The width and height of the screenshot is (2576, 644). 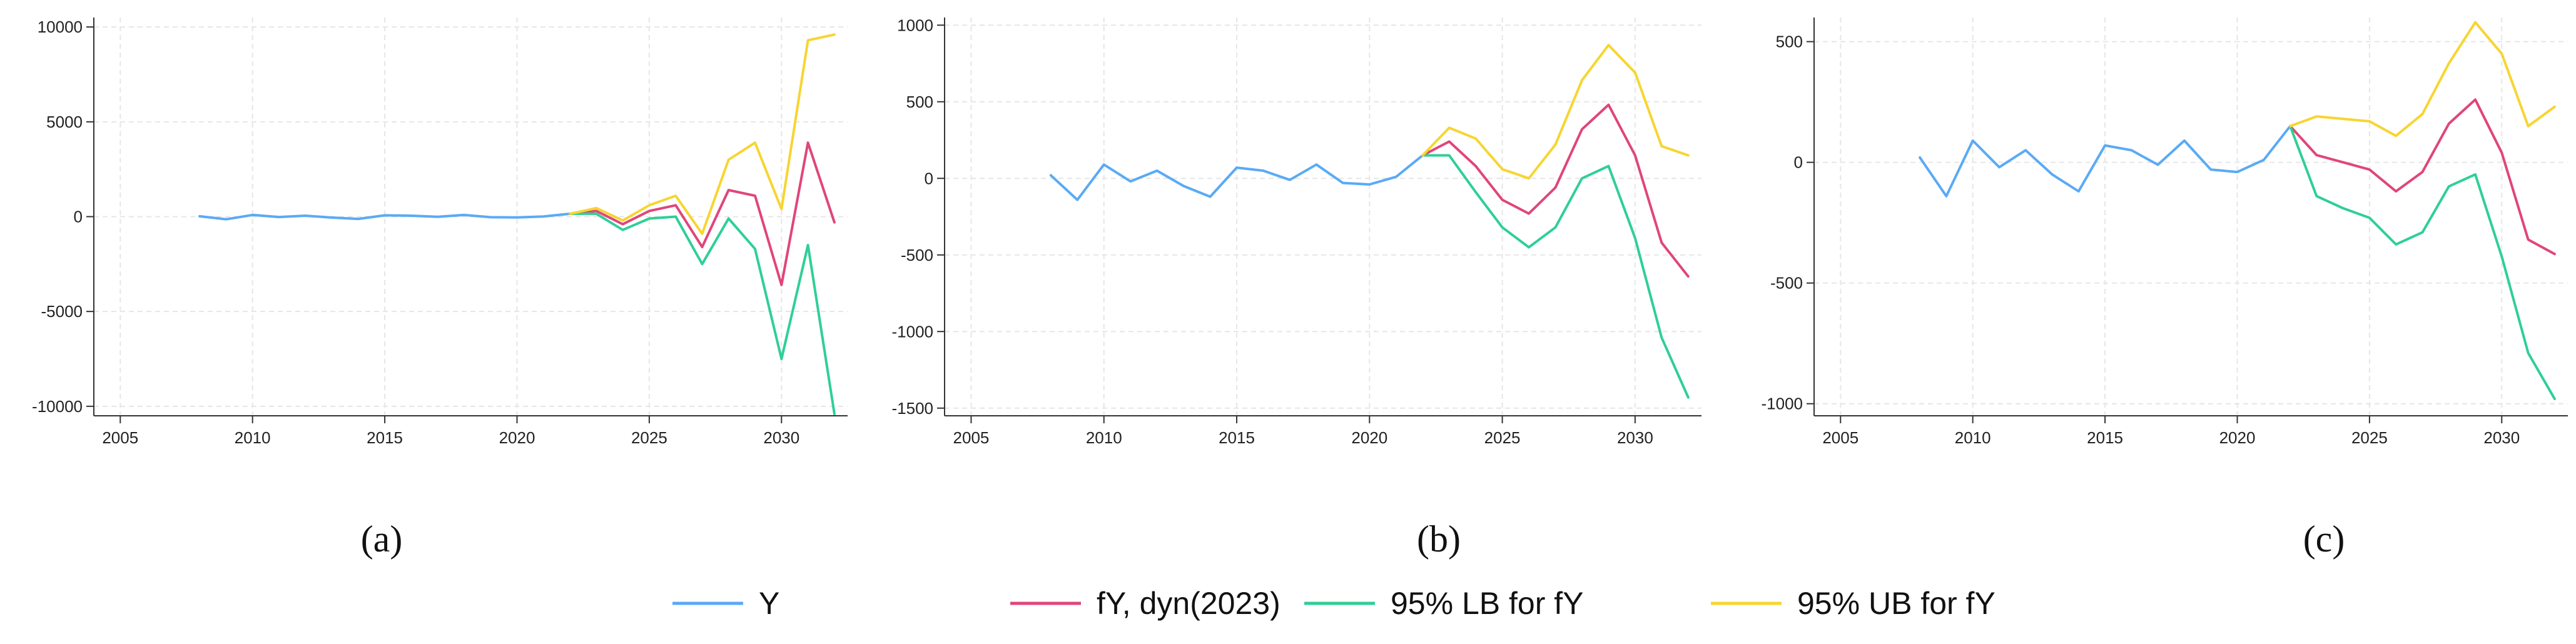 I want to click on x-tick-label-b: 2020, so click(x=1369, y=437).